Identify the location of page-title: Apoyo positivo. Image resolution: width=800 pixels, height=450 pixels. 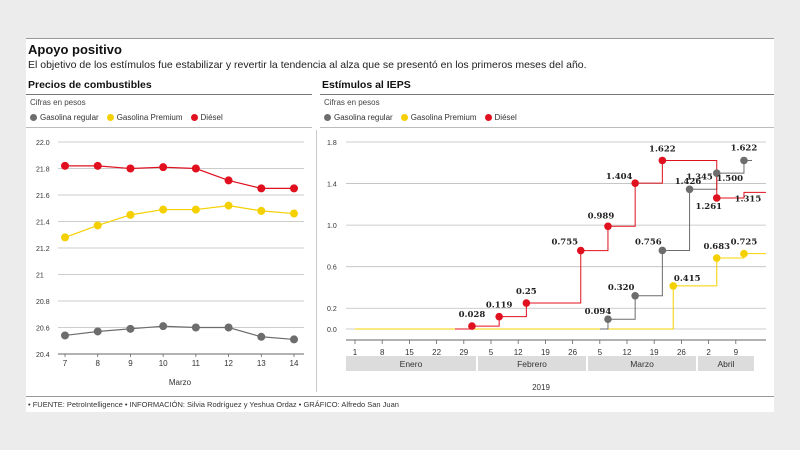
(75, 49).